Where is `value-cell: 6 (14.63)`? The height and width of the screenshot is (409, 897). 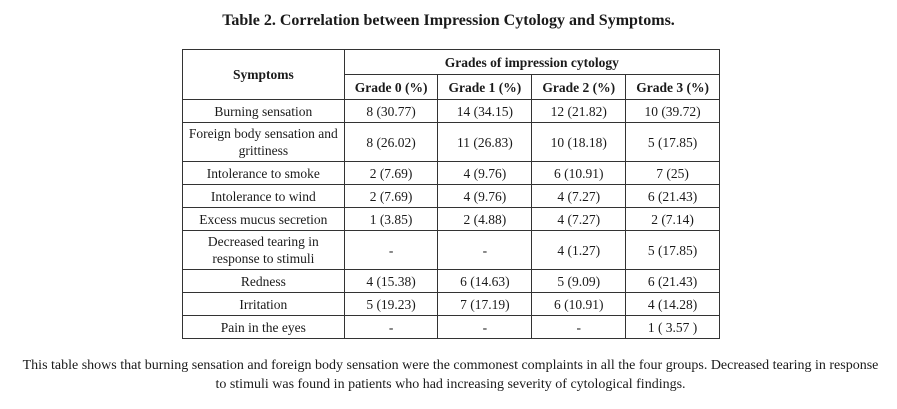 value-cell: 6 (14.63) is located at coordinates (485, 281).